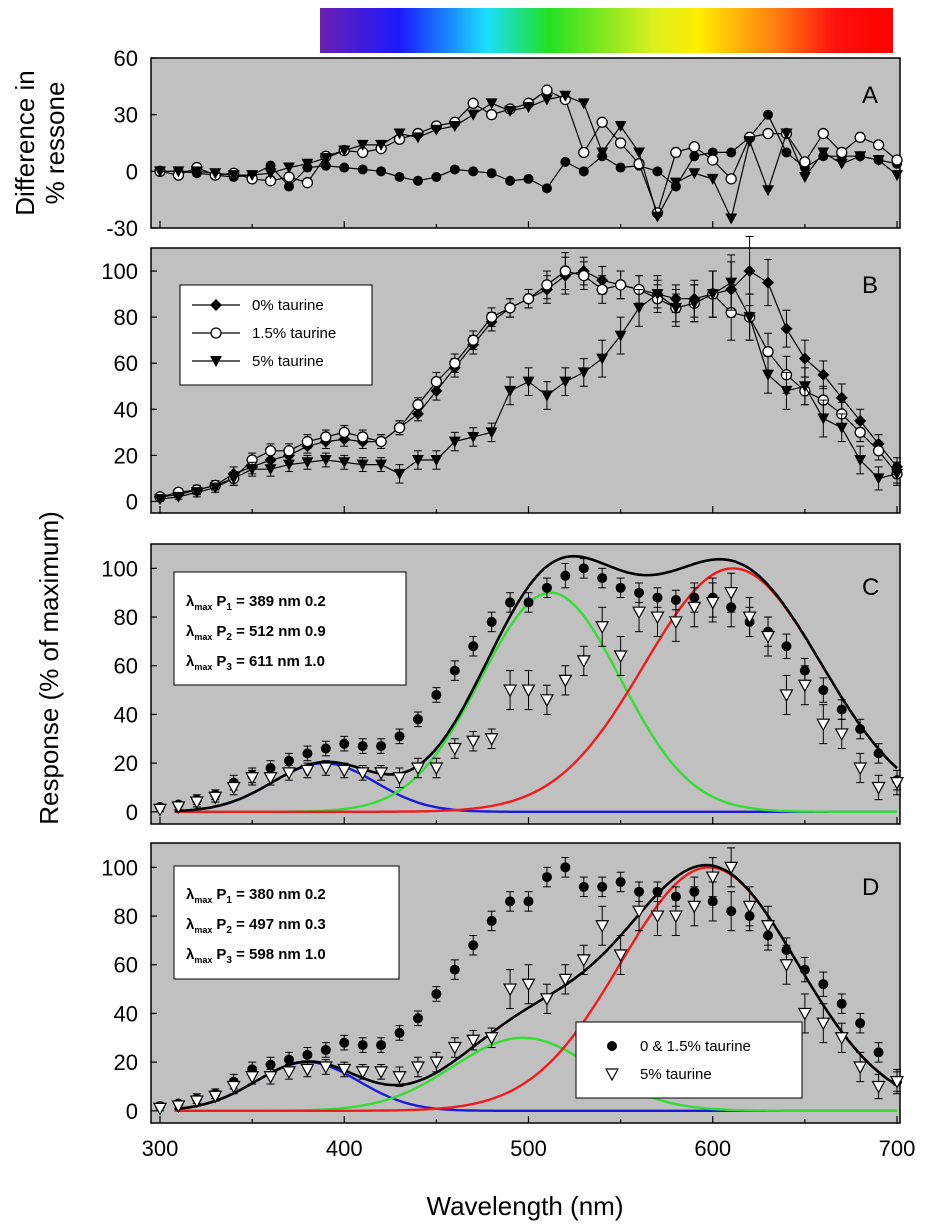  Describe the element at coordinates (256, 956) in the screenshot. I see `lambda-max-line: λmax P3 = 598 nm 1.0` at that location.